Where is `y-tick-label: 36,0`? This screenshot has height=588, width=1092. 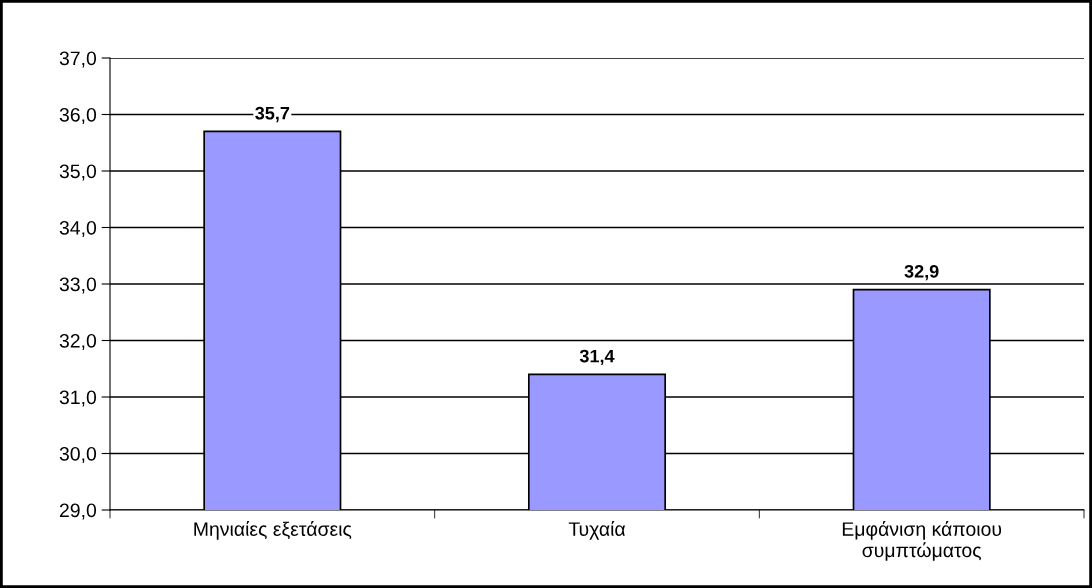
y-tick-label: 36,0 is located at coordinates (78, 116).